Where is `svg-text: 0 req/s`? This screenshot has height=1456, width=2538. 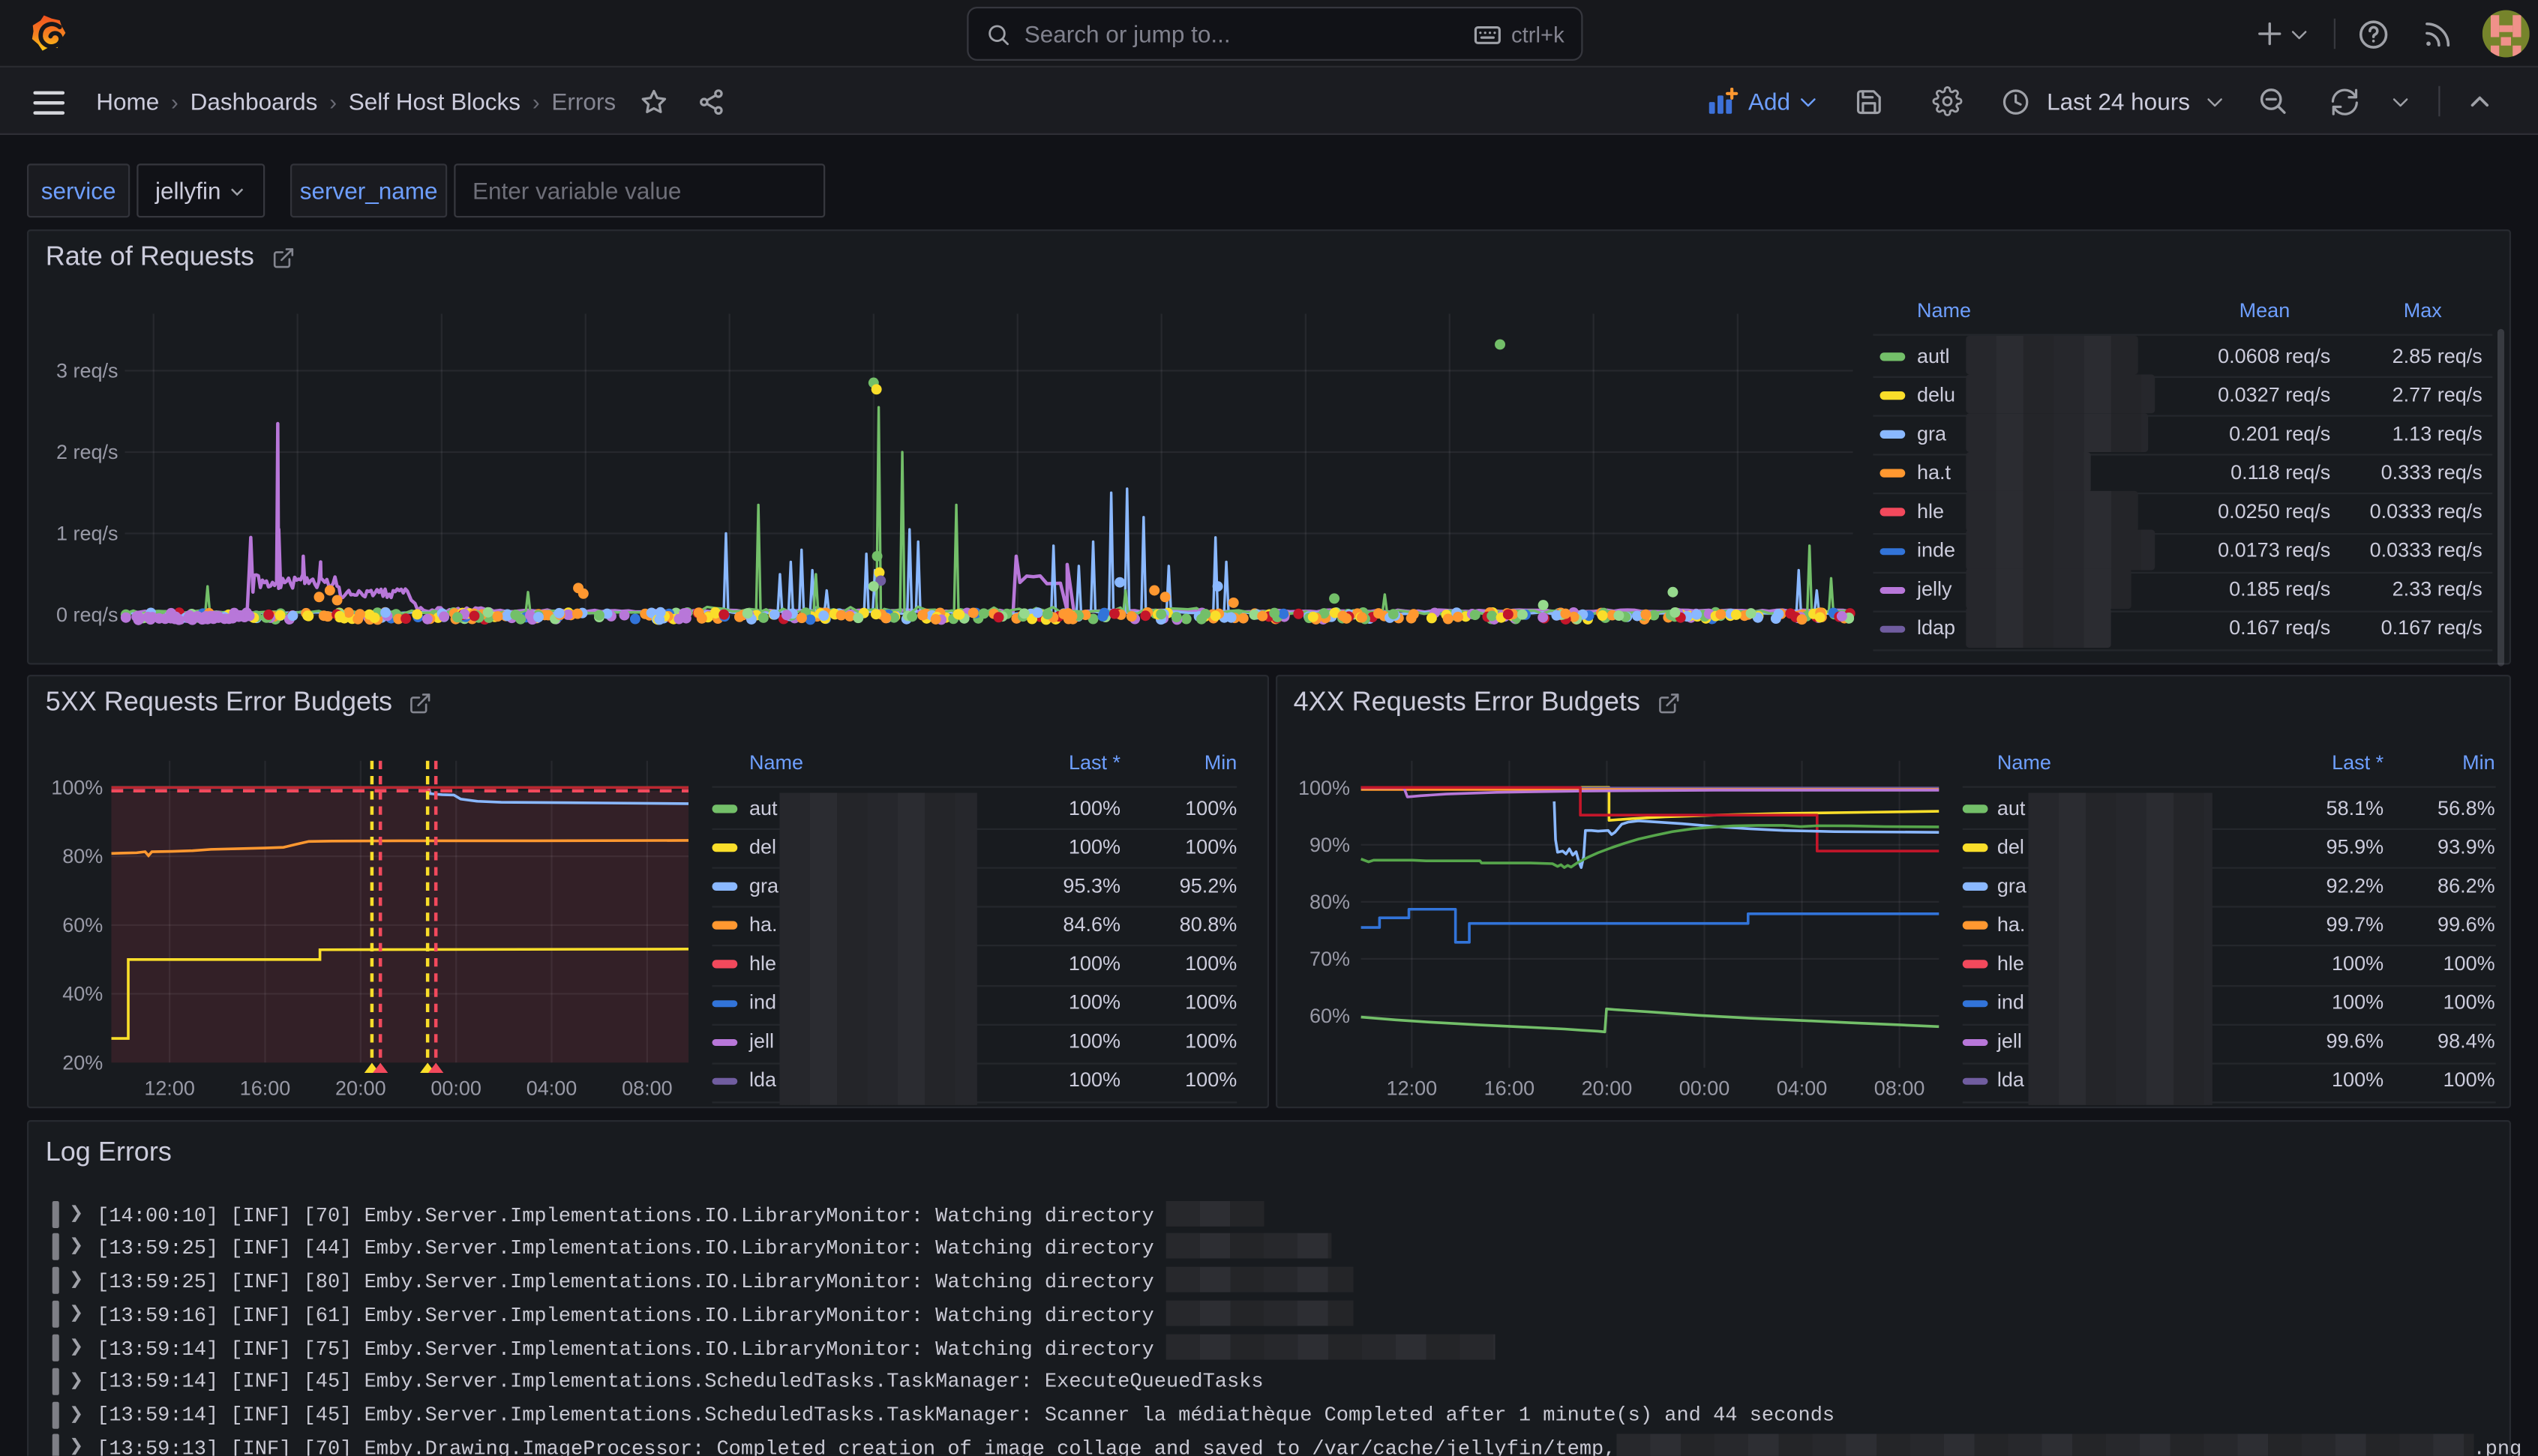 svg-text: 0 req/s is located at coordinates (87, 615).